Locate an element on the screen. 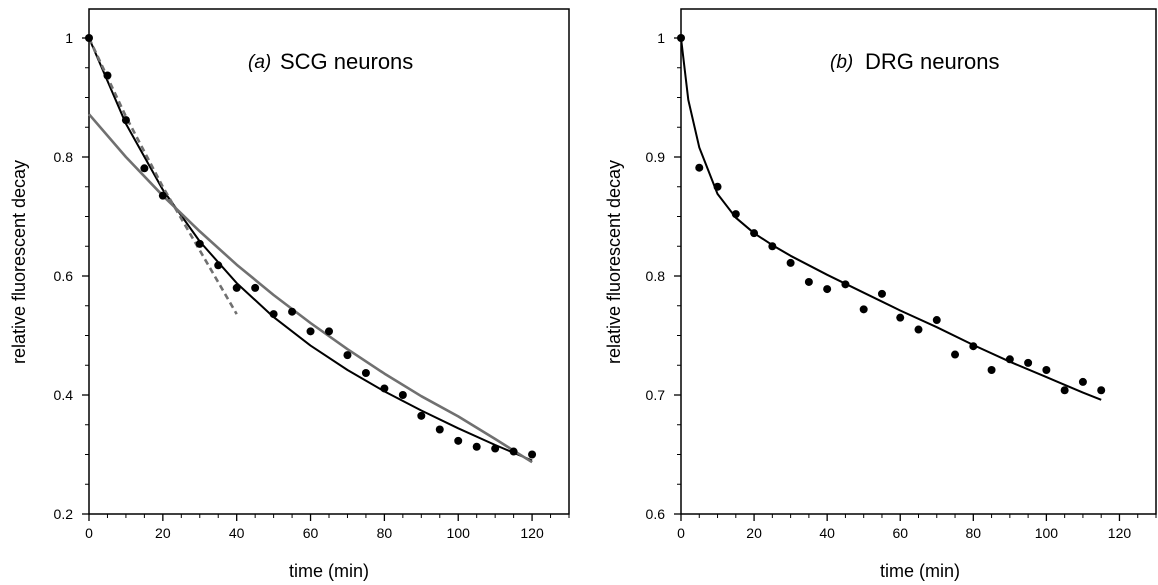  panel-b-title: DRG neurons is located at coordinates (932, 61).